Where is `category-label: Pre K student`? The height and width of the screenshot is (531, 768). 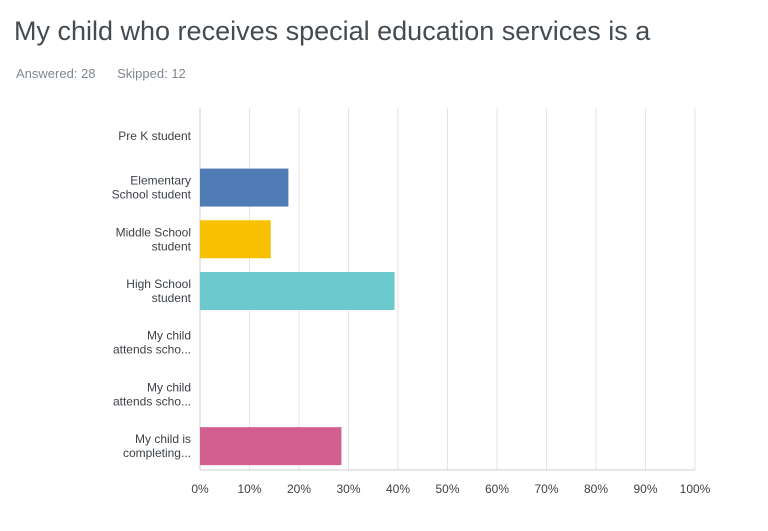 category-label: Pre K student is located at coordinates (154, 136).